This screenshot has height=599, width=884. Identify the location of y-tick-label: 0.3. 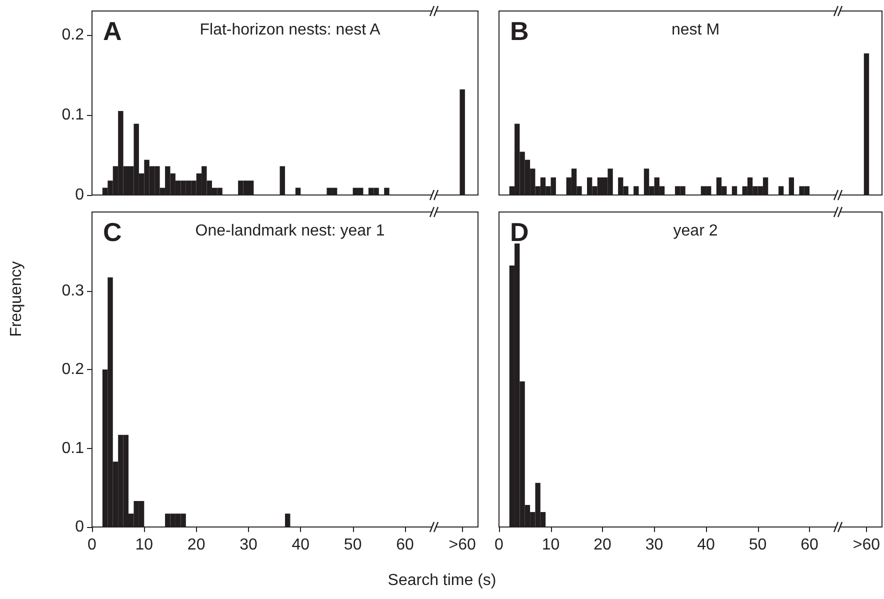
(73, 291).